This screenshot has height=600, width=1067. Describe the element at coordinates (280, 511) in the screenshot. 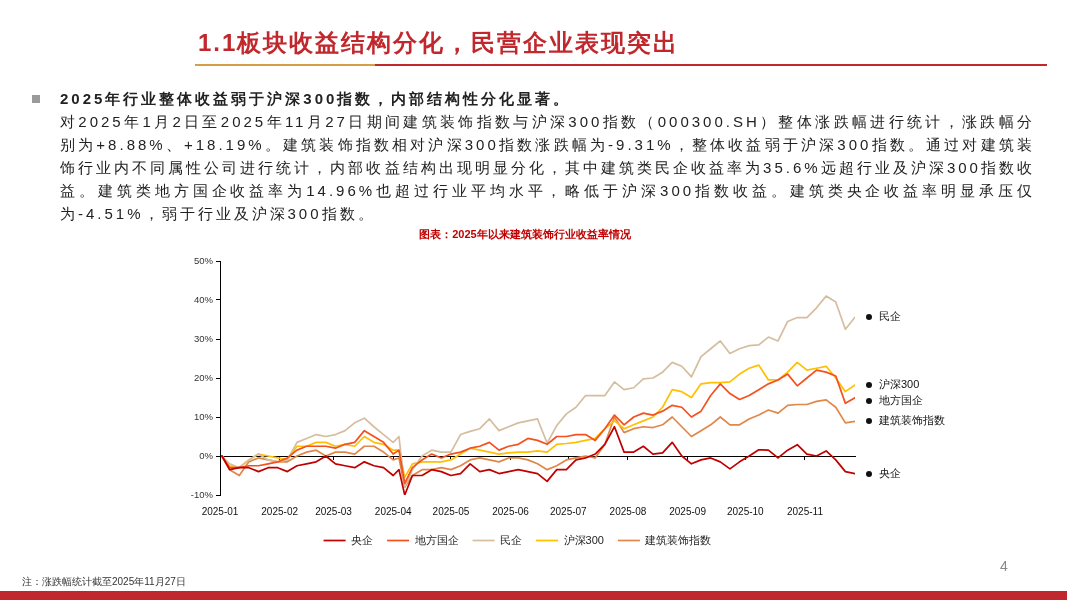

I see `x-tick-label: 2025-02` at that location.